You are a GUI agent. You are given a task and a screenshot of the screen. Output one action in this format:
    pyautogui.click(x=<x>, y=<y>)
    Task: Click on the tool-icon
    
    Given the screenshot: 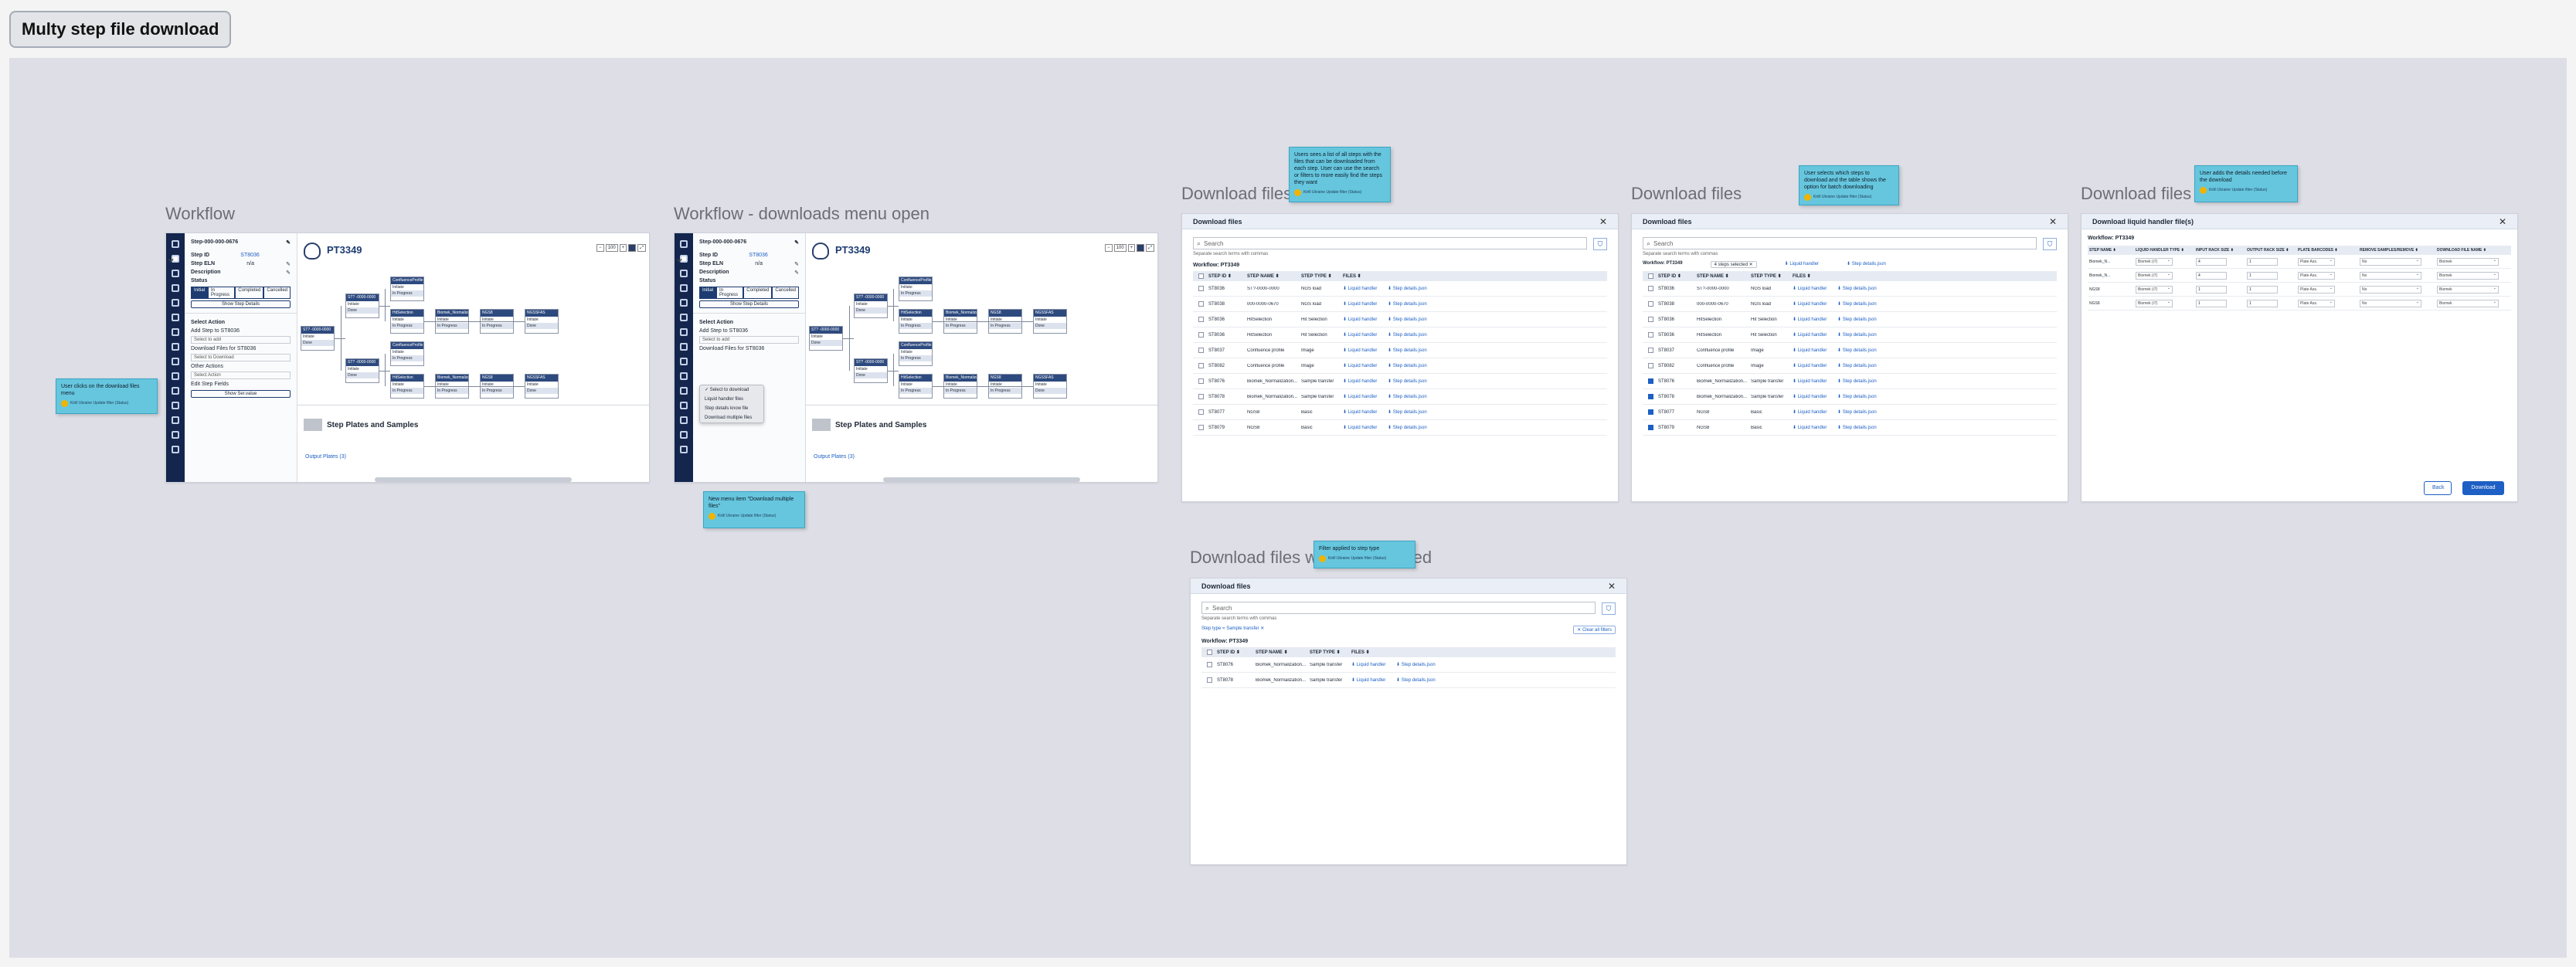 What is the action you would take?
    pyautogui.click(x=175, y=317)
    